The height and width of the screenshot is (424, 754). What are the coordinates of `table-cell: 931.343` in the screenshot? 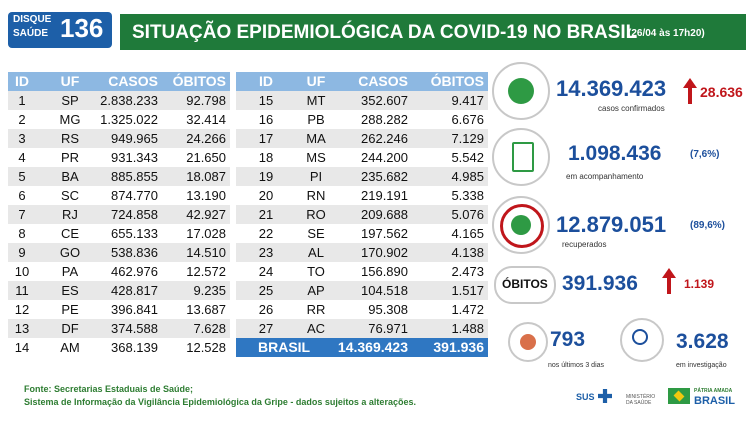 It's located at (134, 157).